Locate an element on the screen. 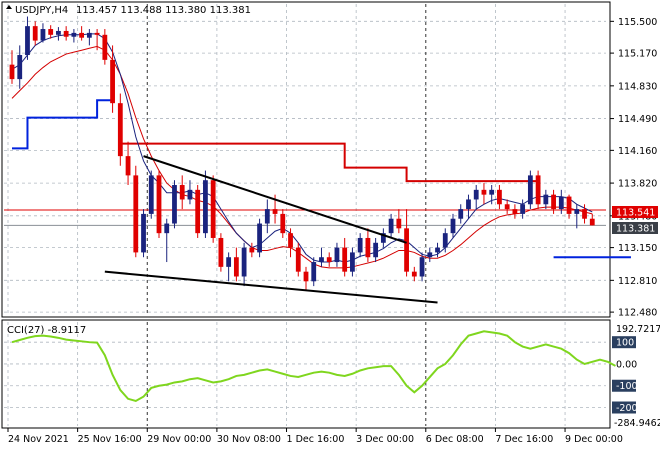 Image resolution: width=660 pixels, height=454 pixels. cci-level-label: -200 is located at coordinates (627, 408).